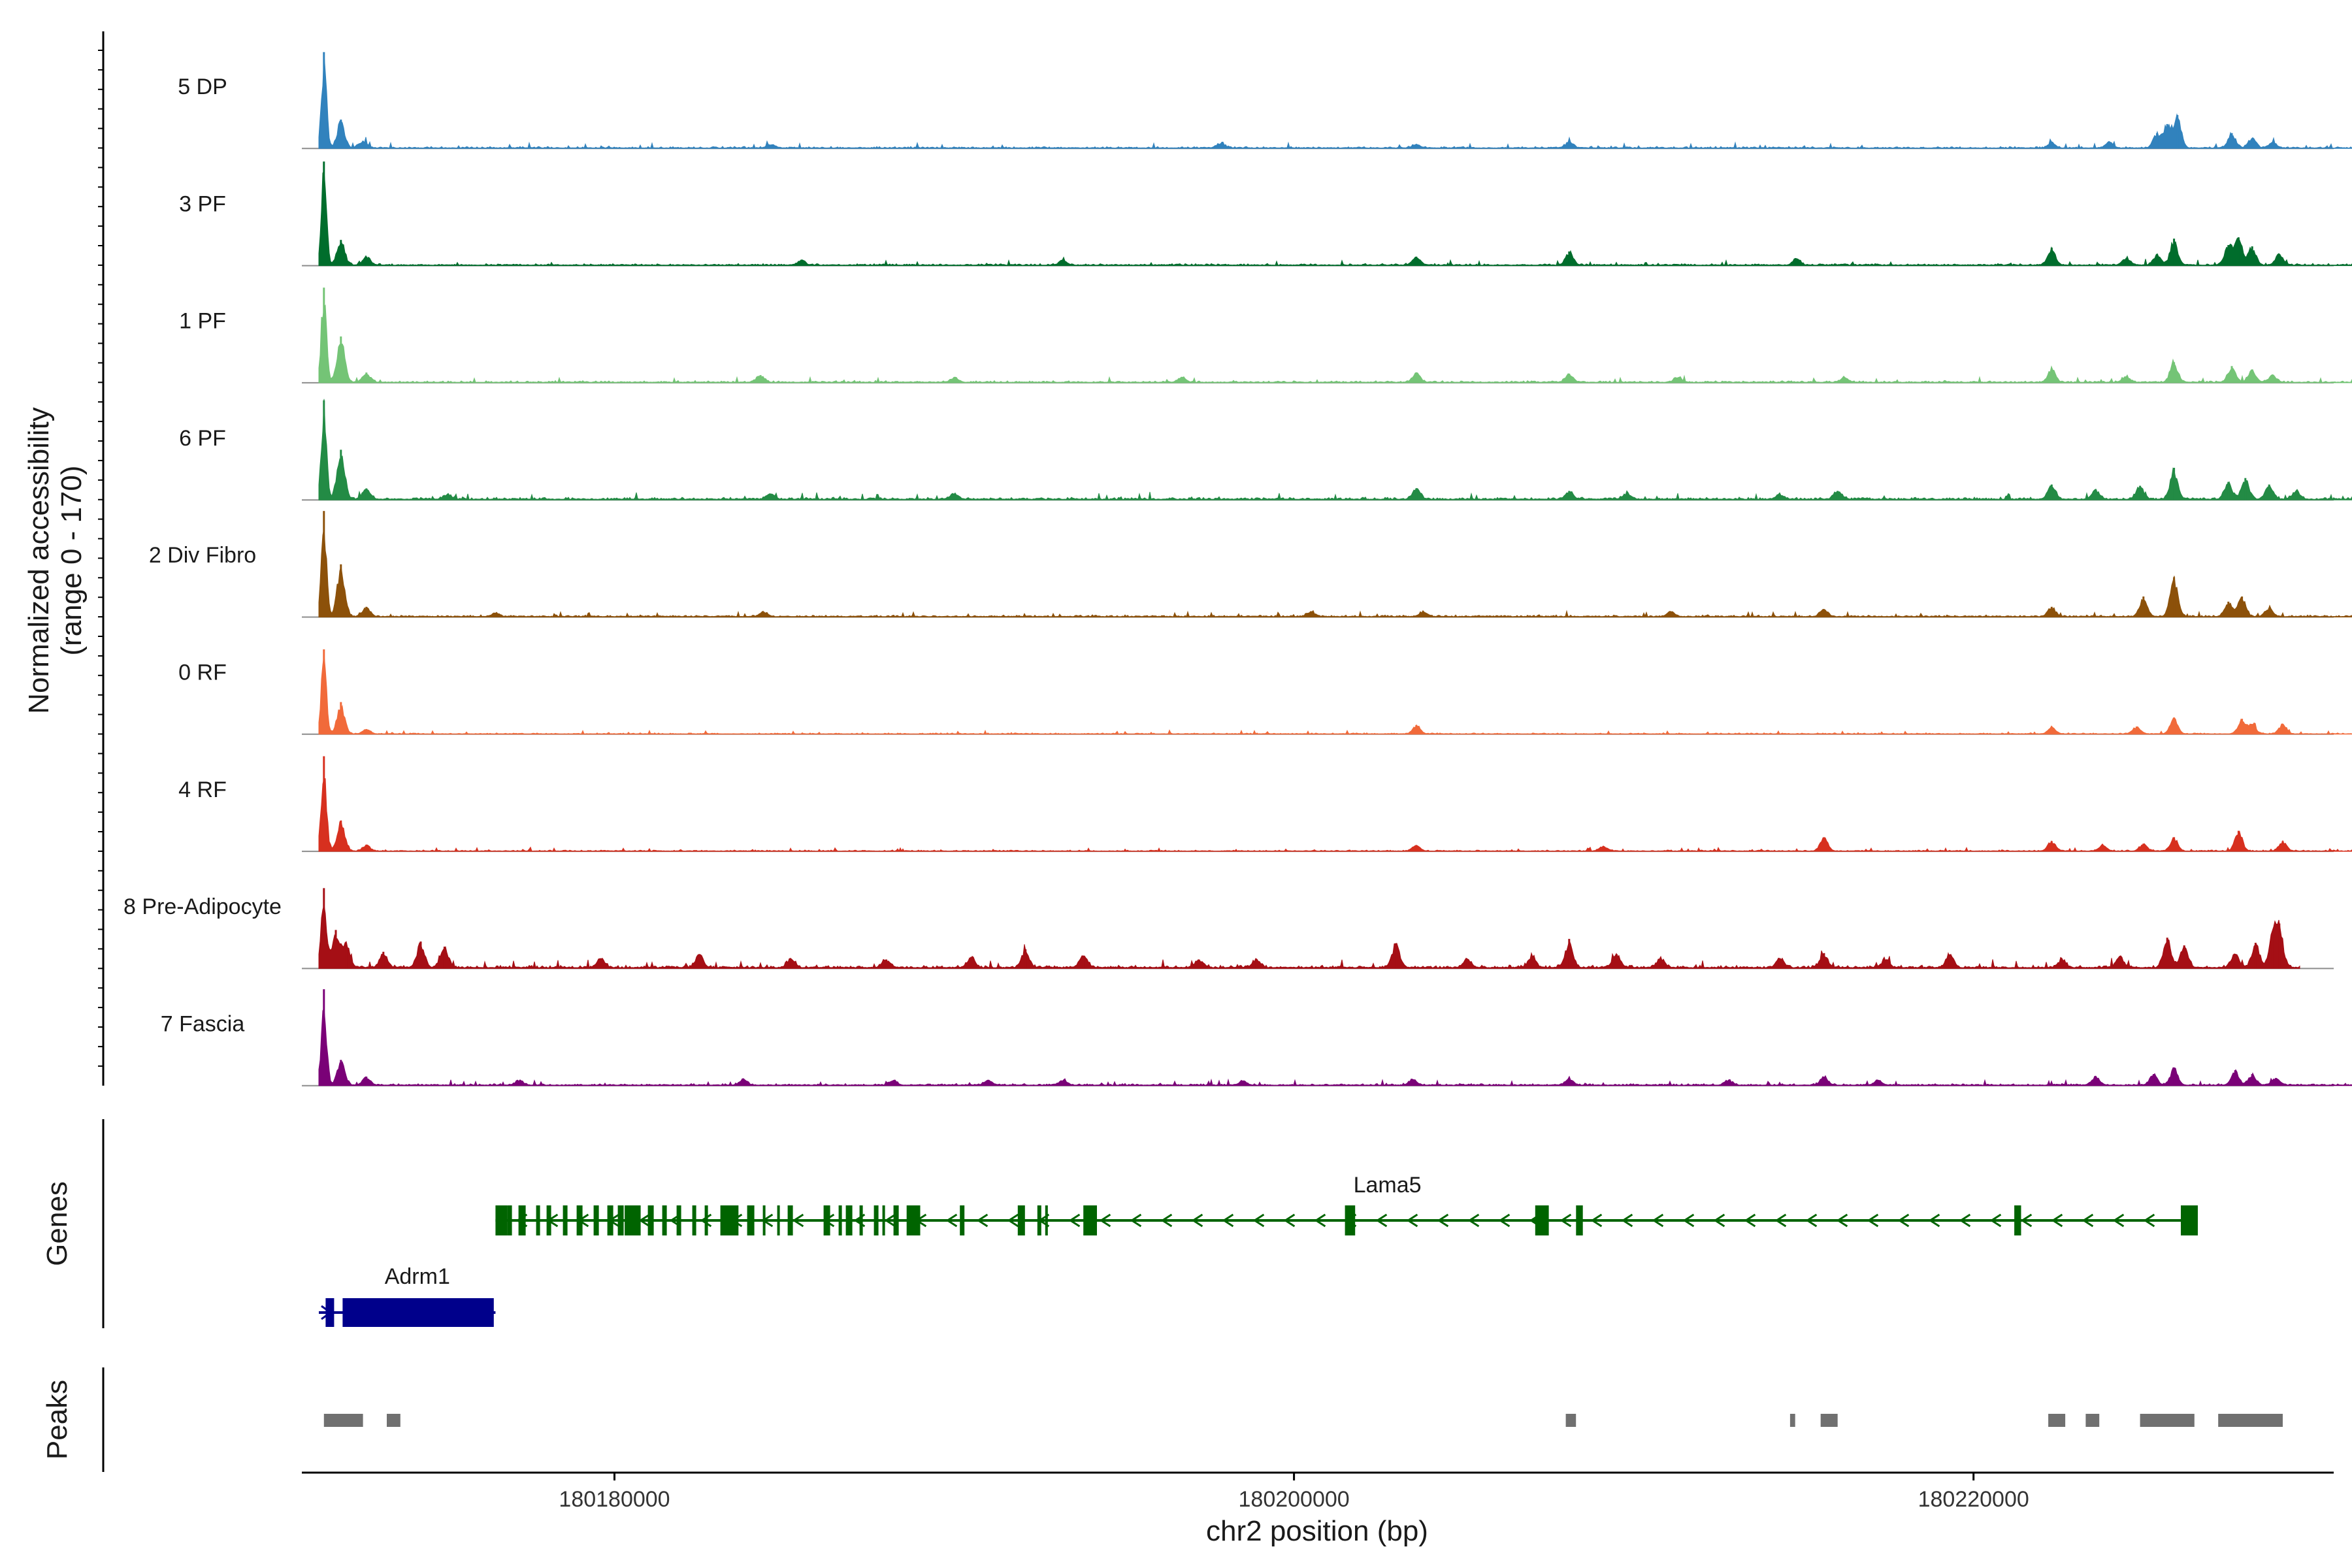 This screenshot has width=2352, height=1568. Describe the element at coordinates (1335, 101) in the screenshot. I see `coverage-area-5-dp` at that location.